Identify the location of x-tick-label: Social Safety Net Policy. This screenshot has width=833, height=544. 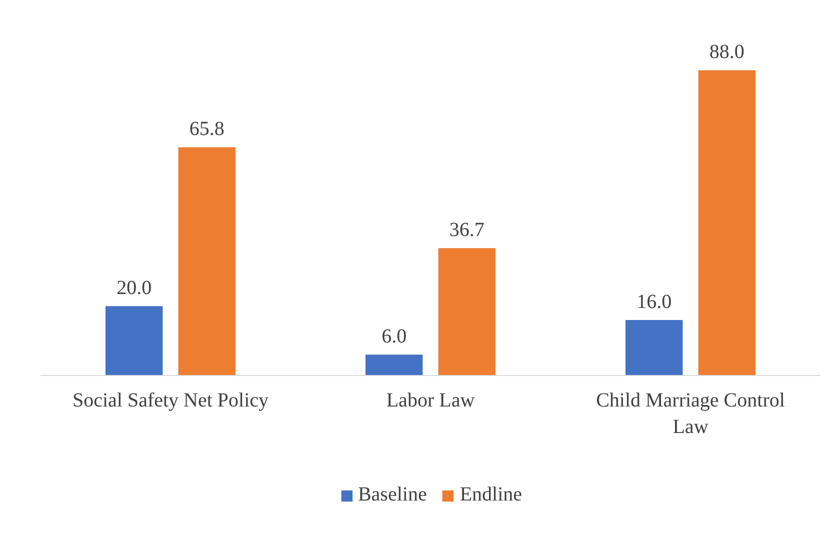
(170, 401).